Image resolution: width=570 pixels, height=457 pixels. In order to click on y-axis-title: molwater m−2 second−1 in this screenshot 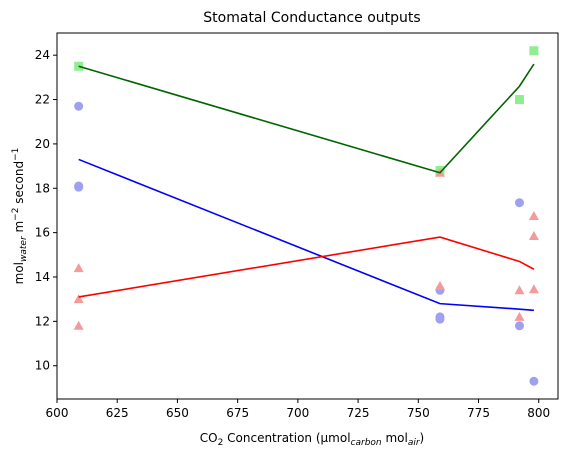, I will do `click(20, 216)`.